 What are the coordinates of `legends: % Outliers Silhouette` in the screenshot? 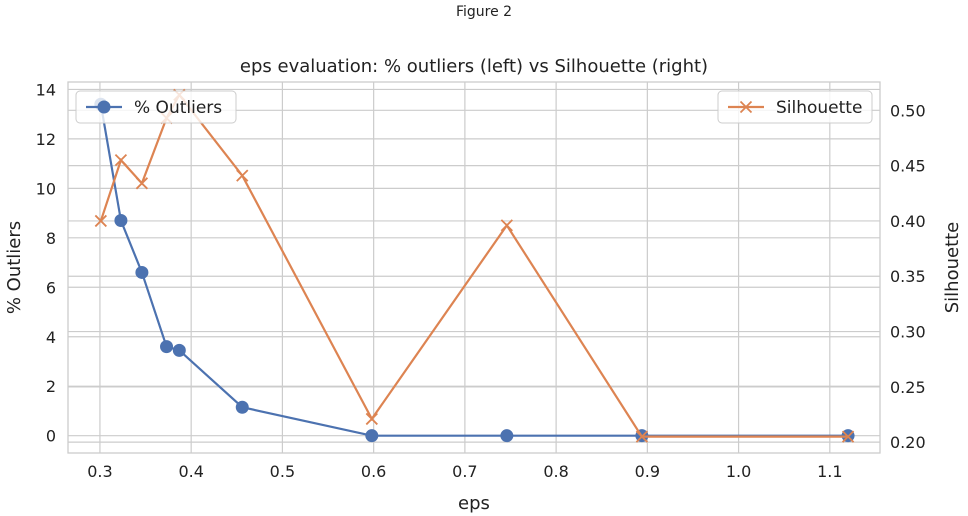 It's located at (474, 107).